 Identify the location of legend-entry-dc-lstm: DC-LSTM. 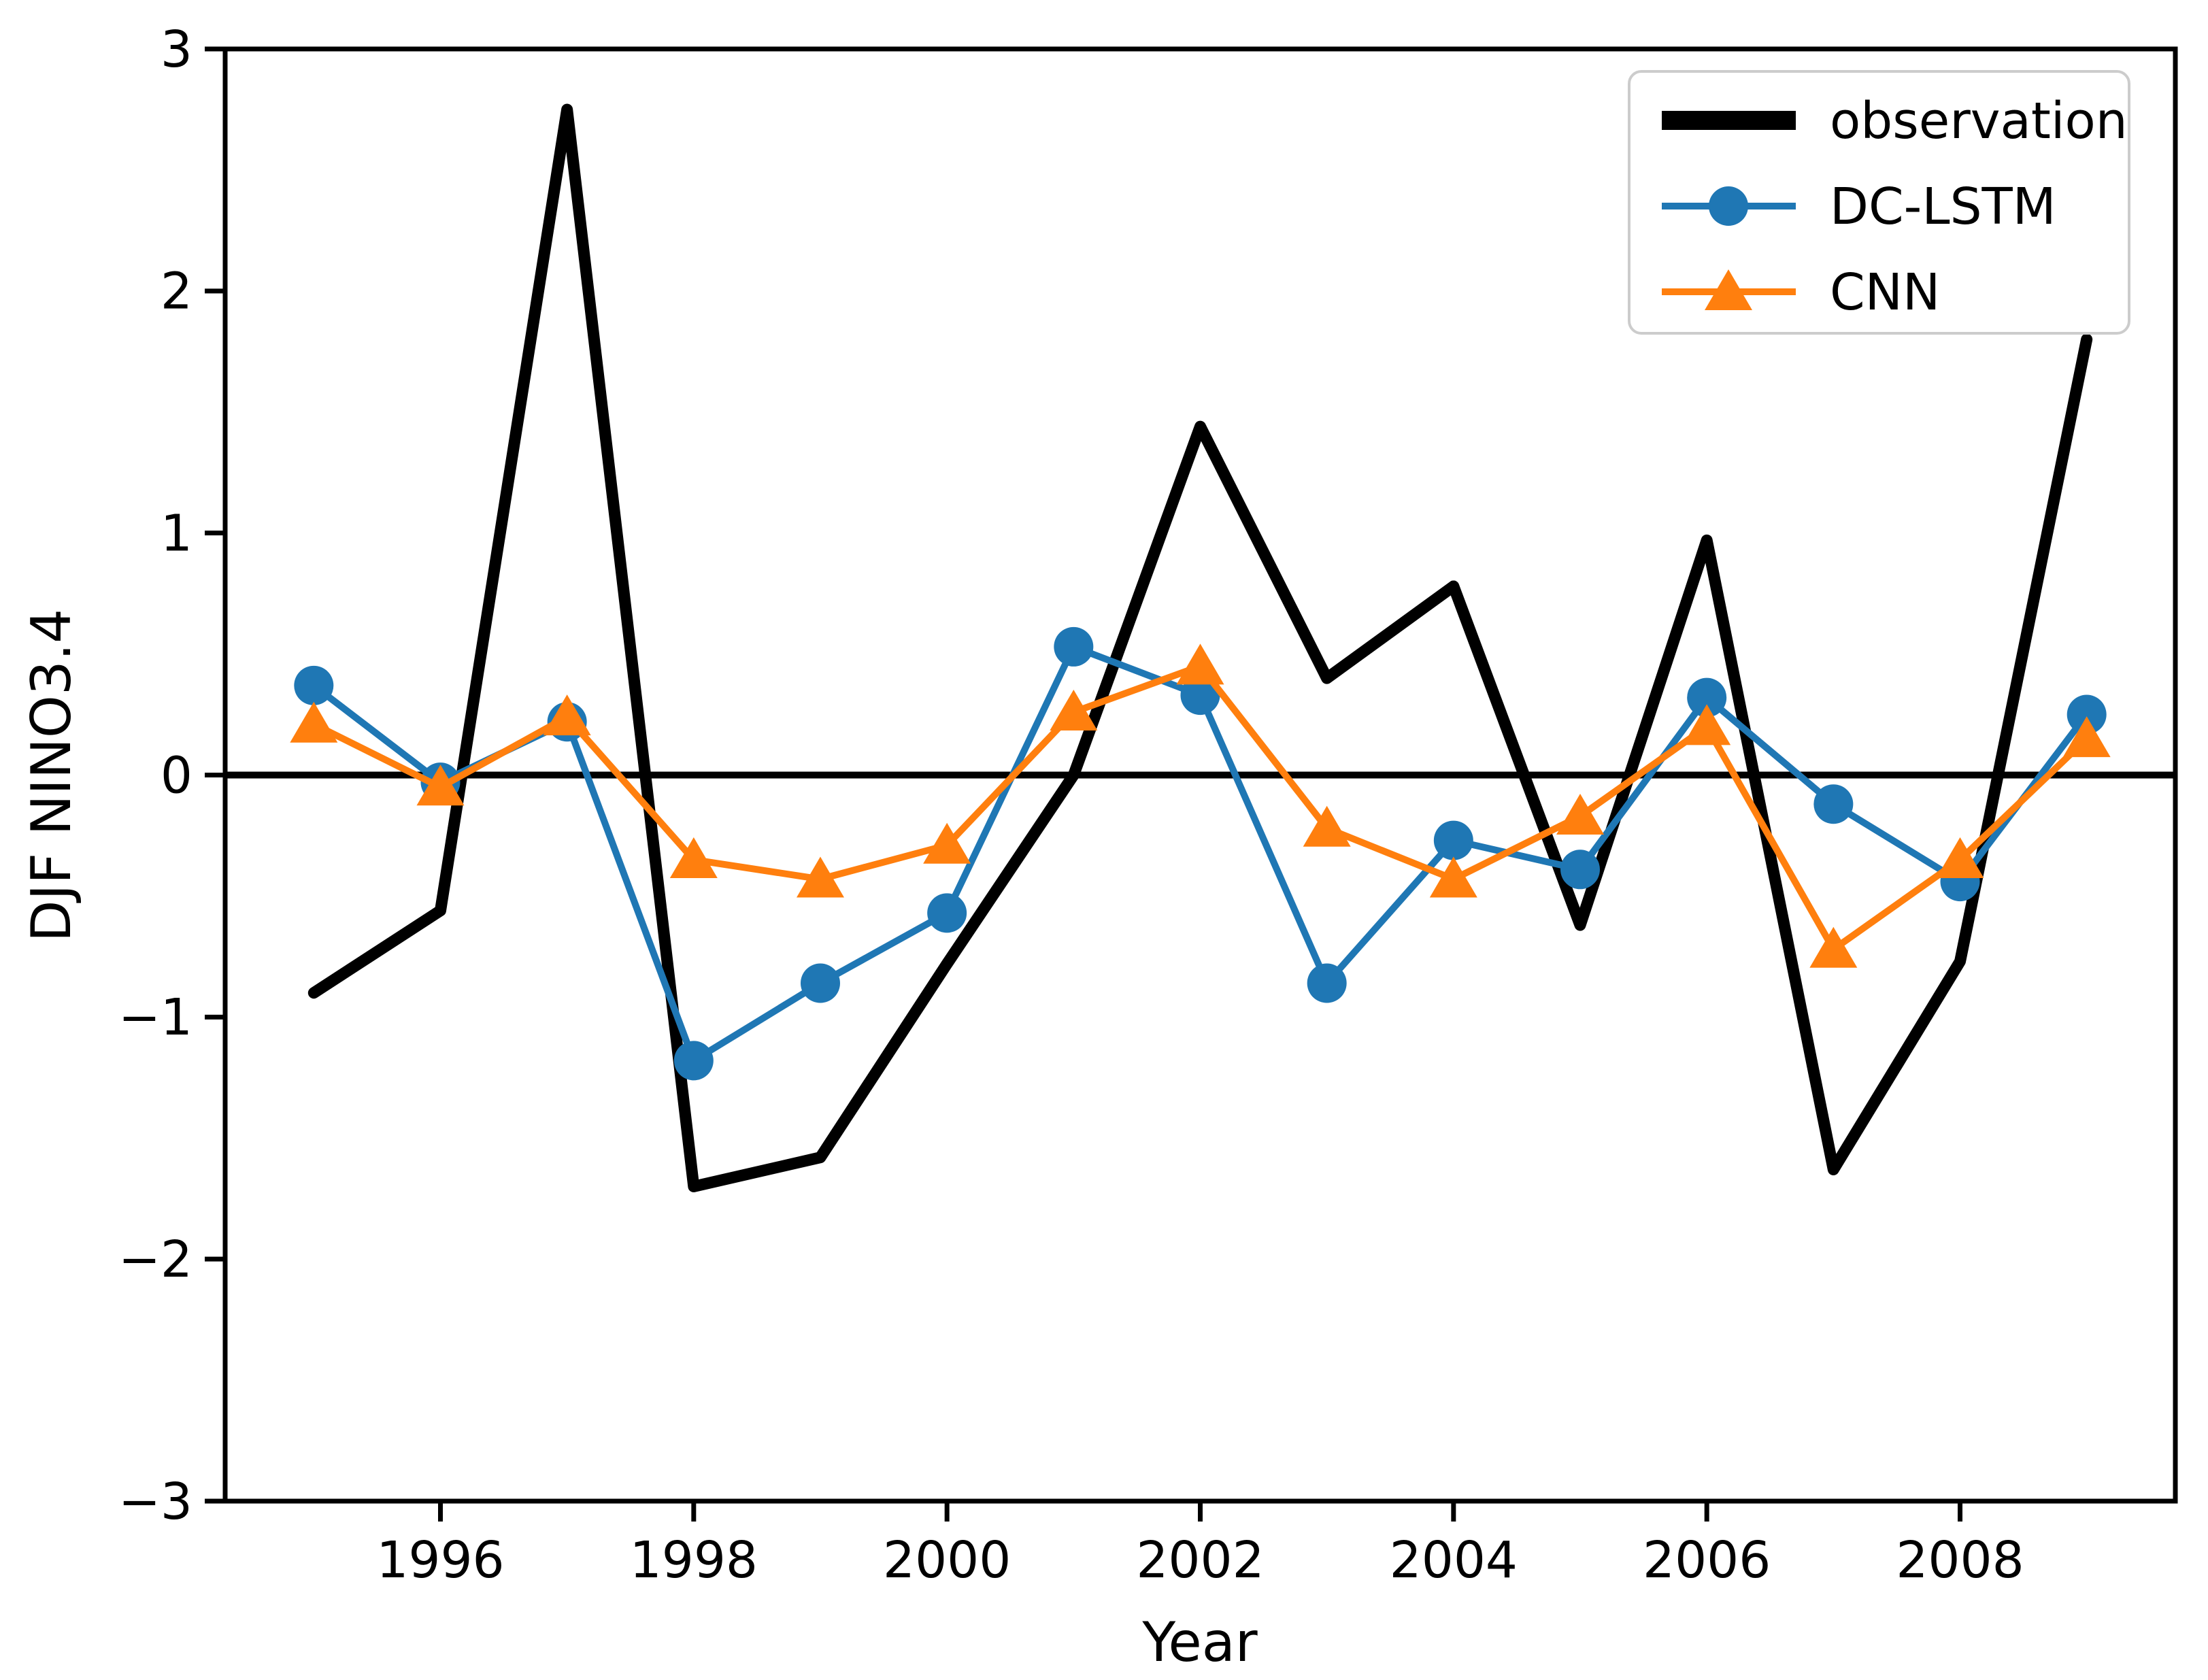
(1859, 207).